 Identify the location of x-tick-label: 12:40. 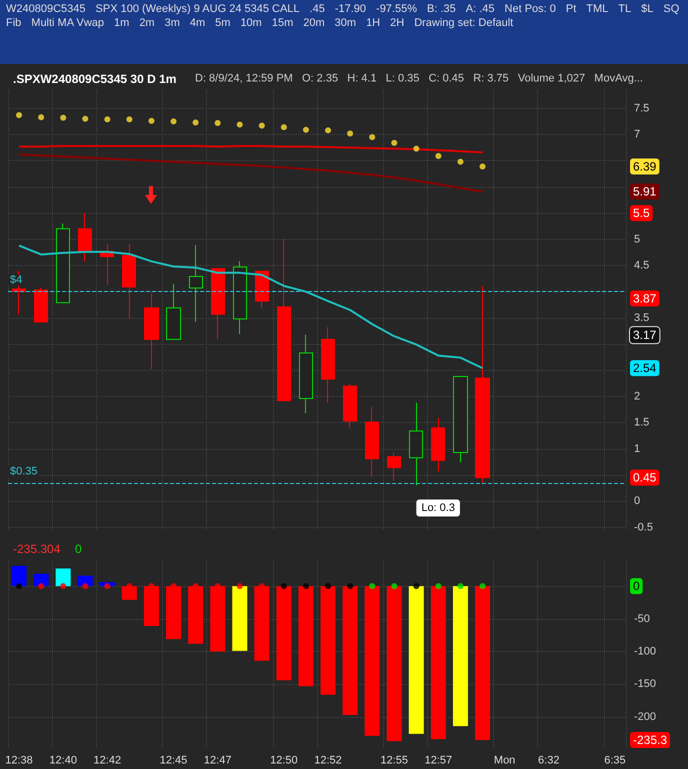
(63, 760).